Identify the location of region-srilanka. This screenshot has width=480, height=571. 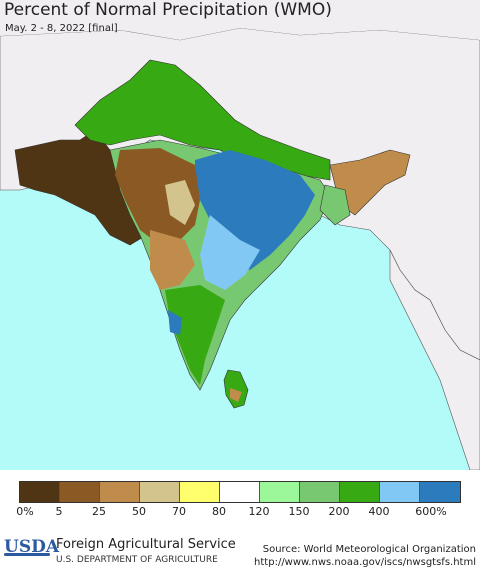
(236, 389).